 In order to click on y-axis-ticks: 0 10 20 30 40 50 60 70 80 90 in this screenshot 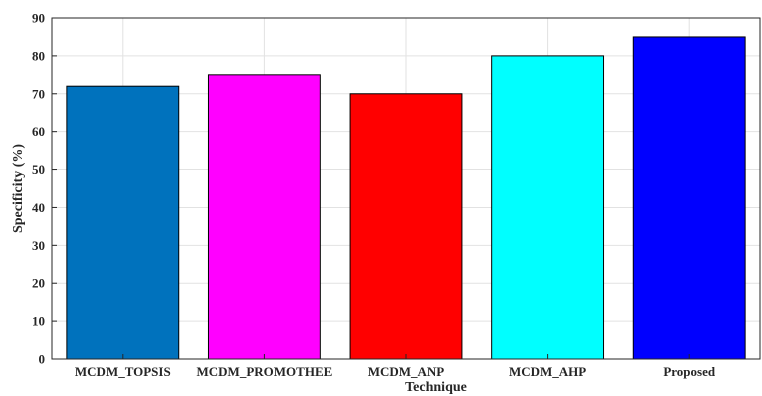, I will do `click(44, 189)`.